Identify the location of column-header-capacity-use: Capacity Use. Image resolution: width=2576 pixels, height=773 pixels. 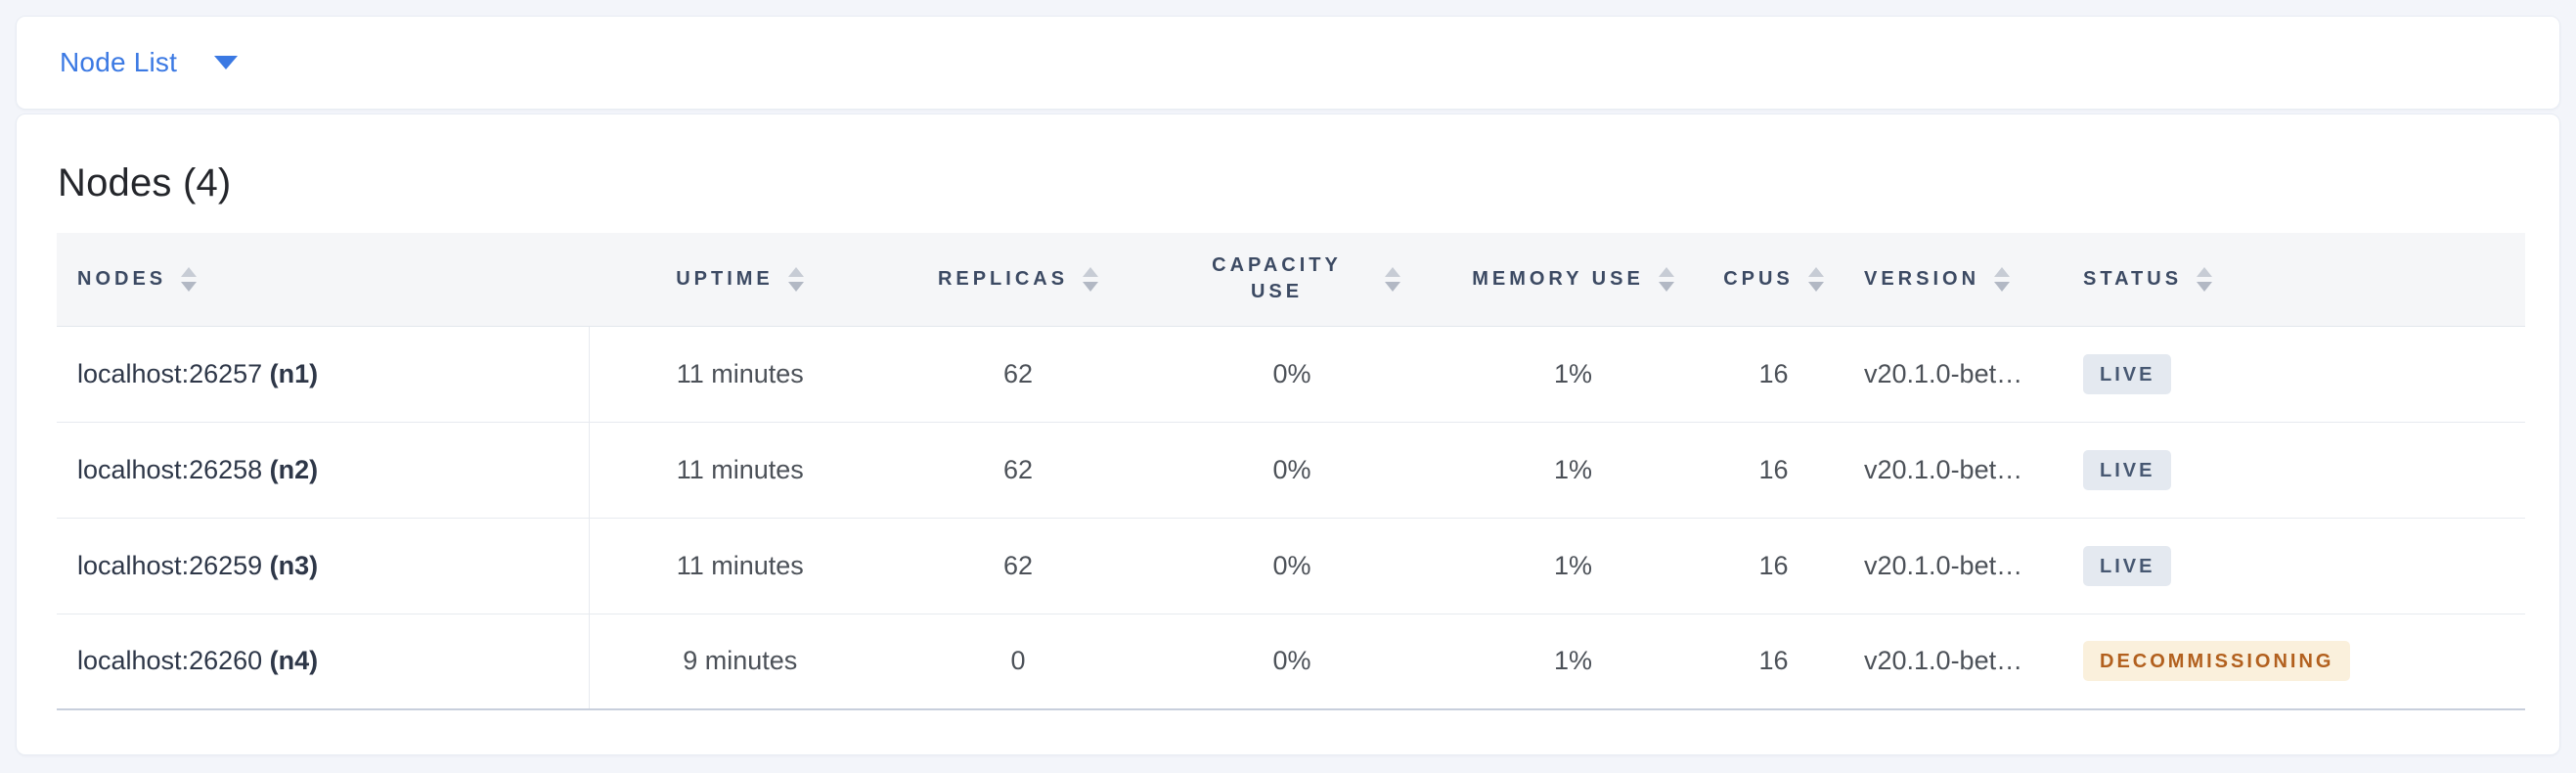
(1292, 280).